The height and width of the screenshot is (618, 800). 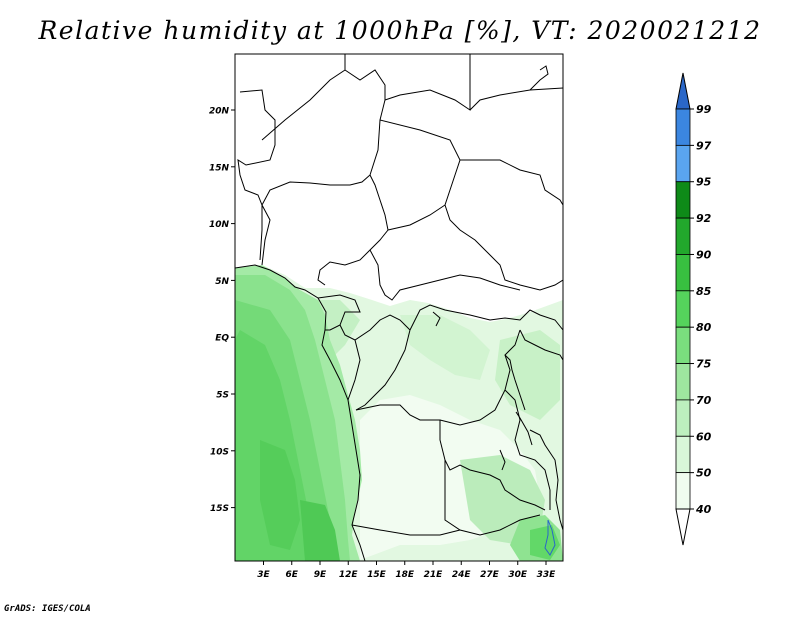 I want to click on colorbar-label: 99, so click(x=704, y=109).